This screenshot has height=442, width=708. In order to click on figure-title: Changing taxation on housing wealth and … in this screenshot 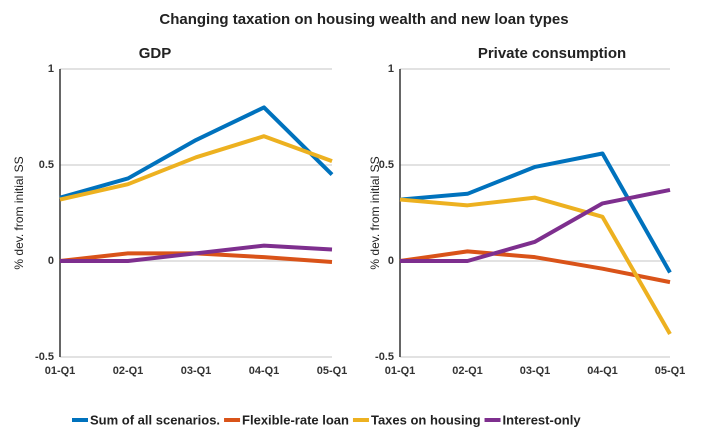, I will do `click(363, 19)`.